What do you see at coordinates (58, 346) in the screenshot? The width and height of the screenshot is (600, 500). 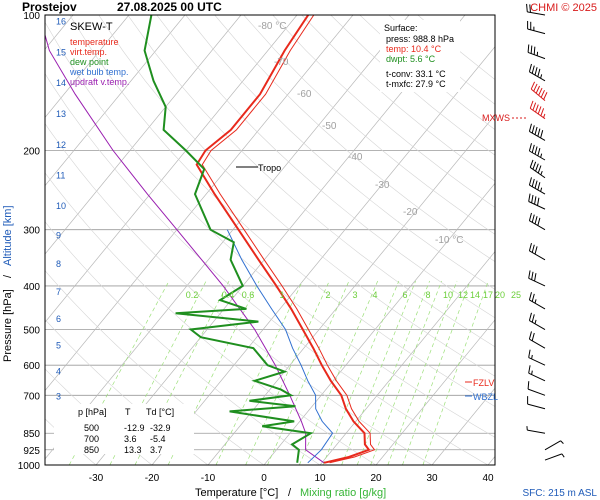 I see `altitude-tick-label: 5` at bounding box center [58, 346].